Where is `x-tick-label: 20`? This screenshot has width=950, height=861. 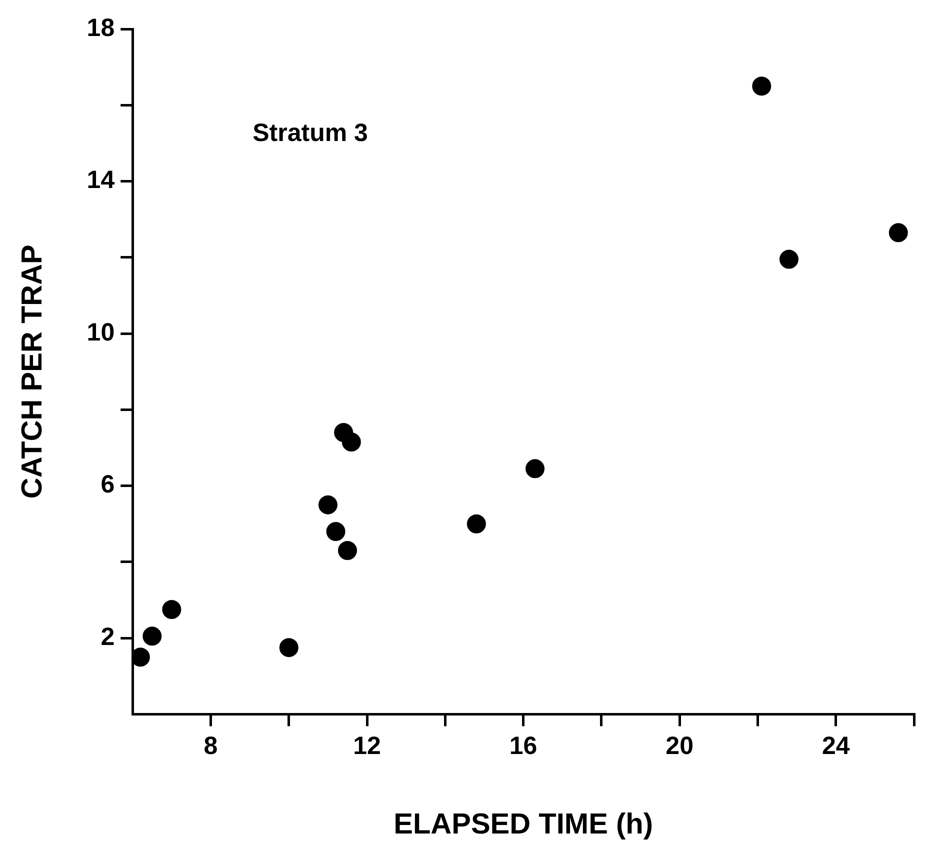 x-tick-label: 20 is located at coordinates (680, 746).